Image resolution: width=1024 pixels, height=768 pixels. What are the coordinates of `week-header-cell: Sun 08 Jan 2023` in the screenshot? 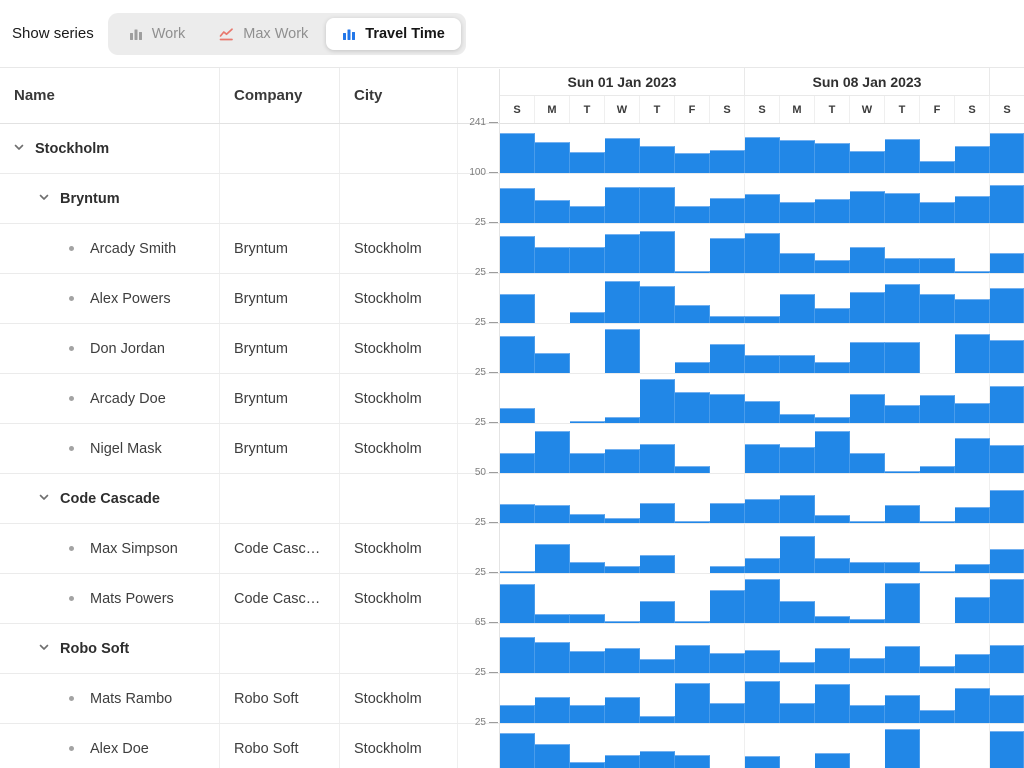 It's located at (867, 82).